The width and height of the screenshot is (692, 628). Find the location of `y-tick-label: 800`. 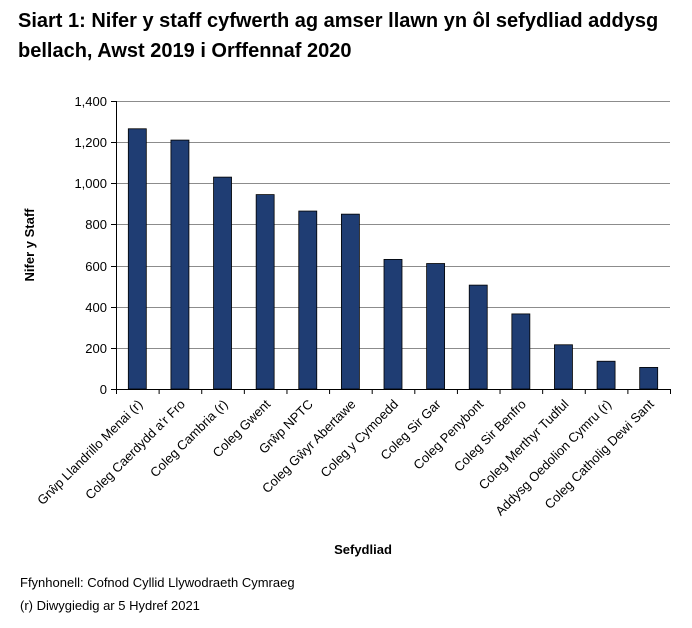

y-tick-label: 800 is located at coordinates (96, 224).